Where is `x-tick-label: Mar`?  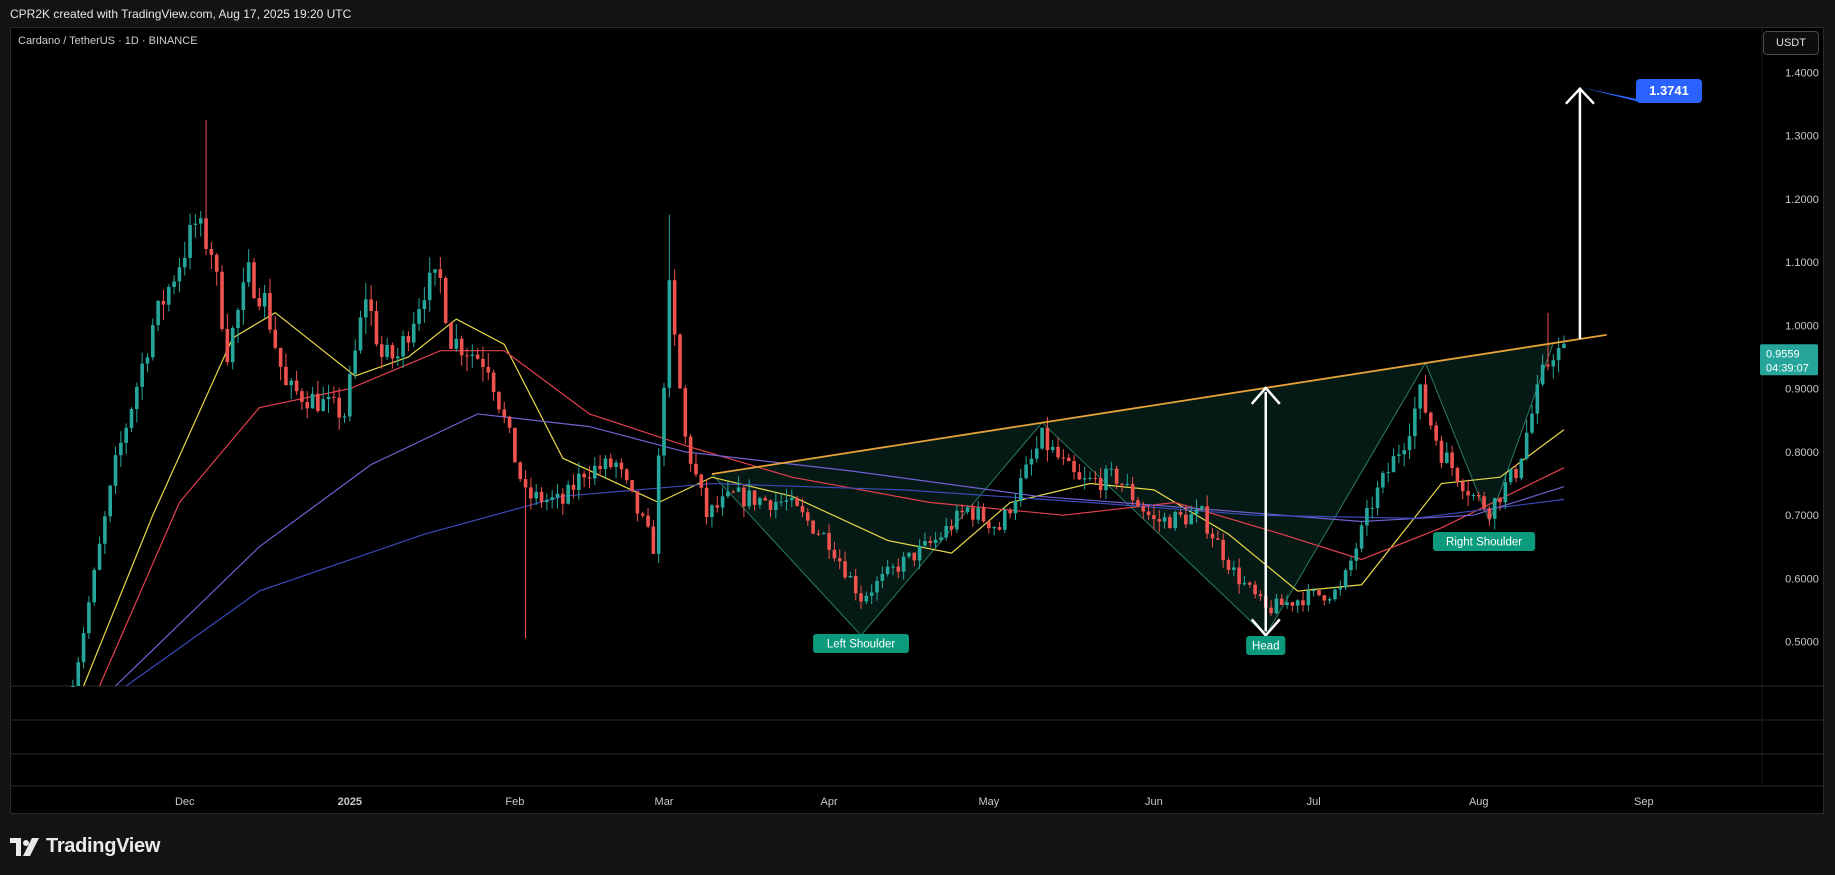 x-tick-label: Mar is located at coordinates (664, 802).